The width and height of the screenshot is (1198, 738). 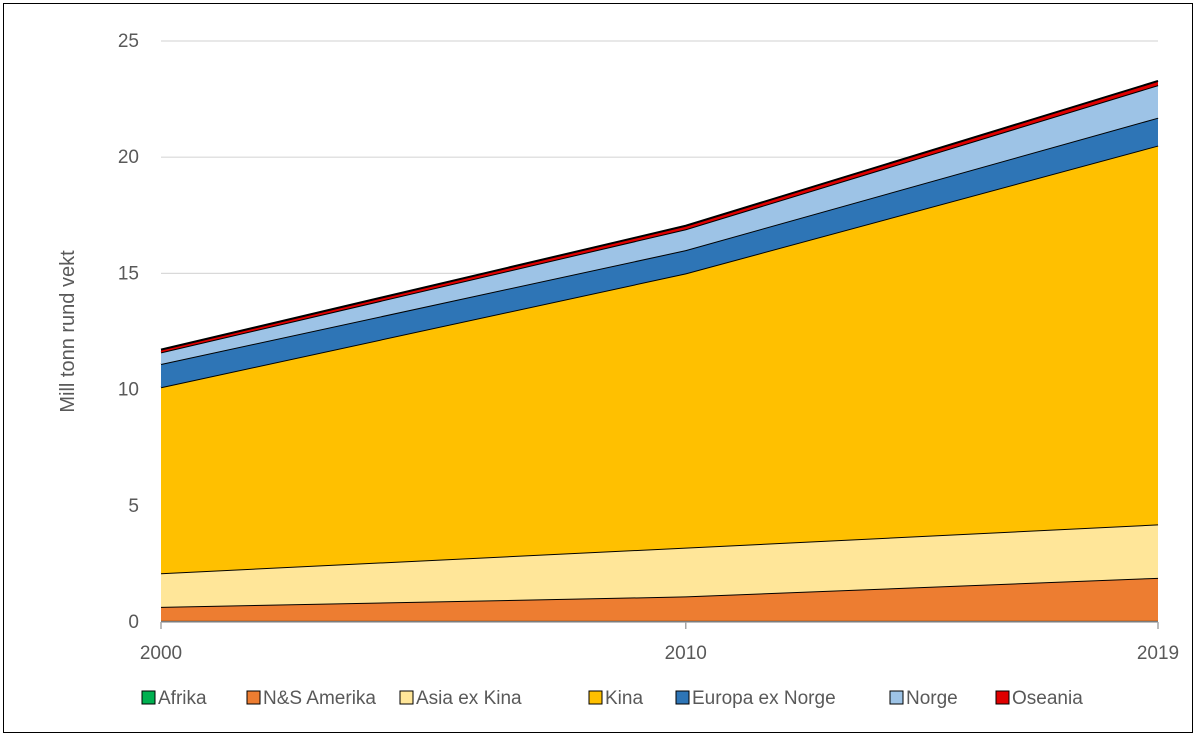 What do you see at coordinates (148, 697) in the screenshot?
I see `legend-swatch-afrika` at bounding box center [148, 697].